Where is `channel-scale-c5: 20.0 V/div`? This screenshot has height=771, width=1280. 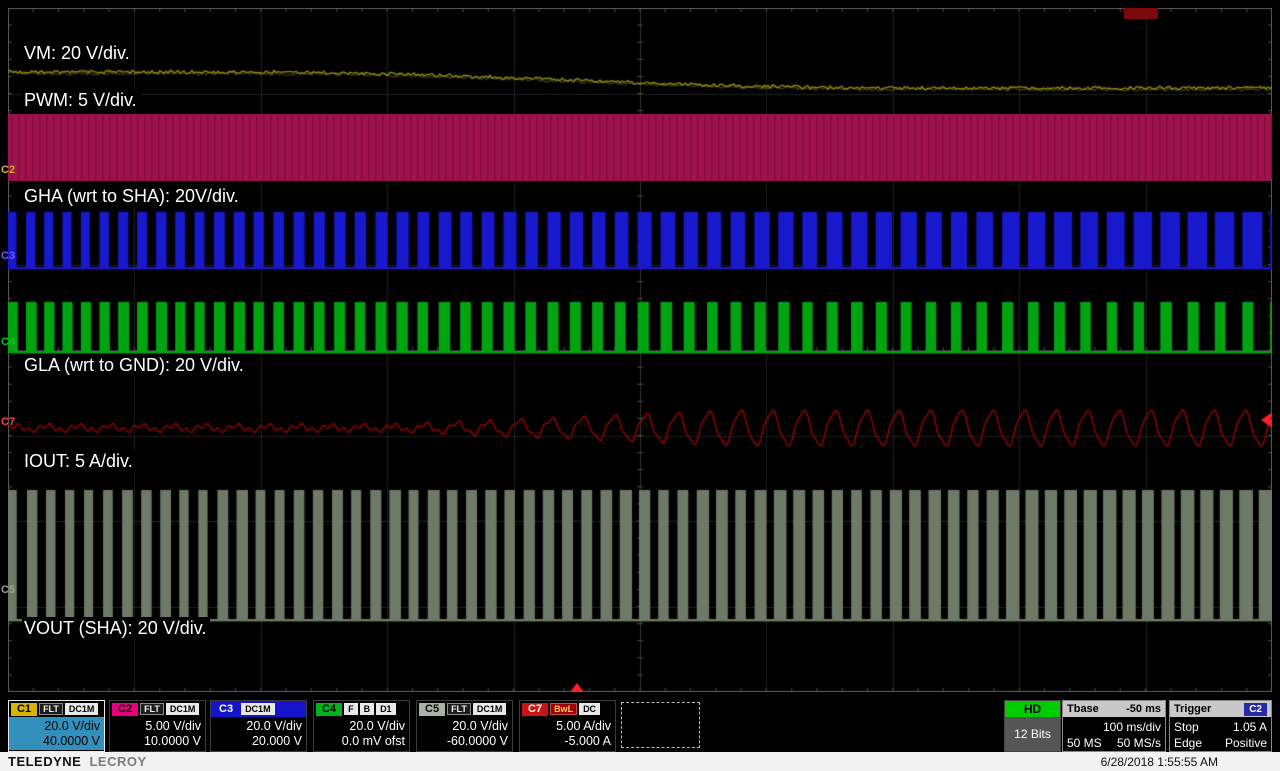 channel-scale-c5: 20.0 V/div is located at coordinates (480, 725).